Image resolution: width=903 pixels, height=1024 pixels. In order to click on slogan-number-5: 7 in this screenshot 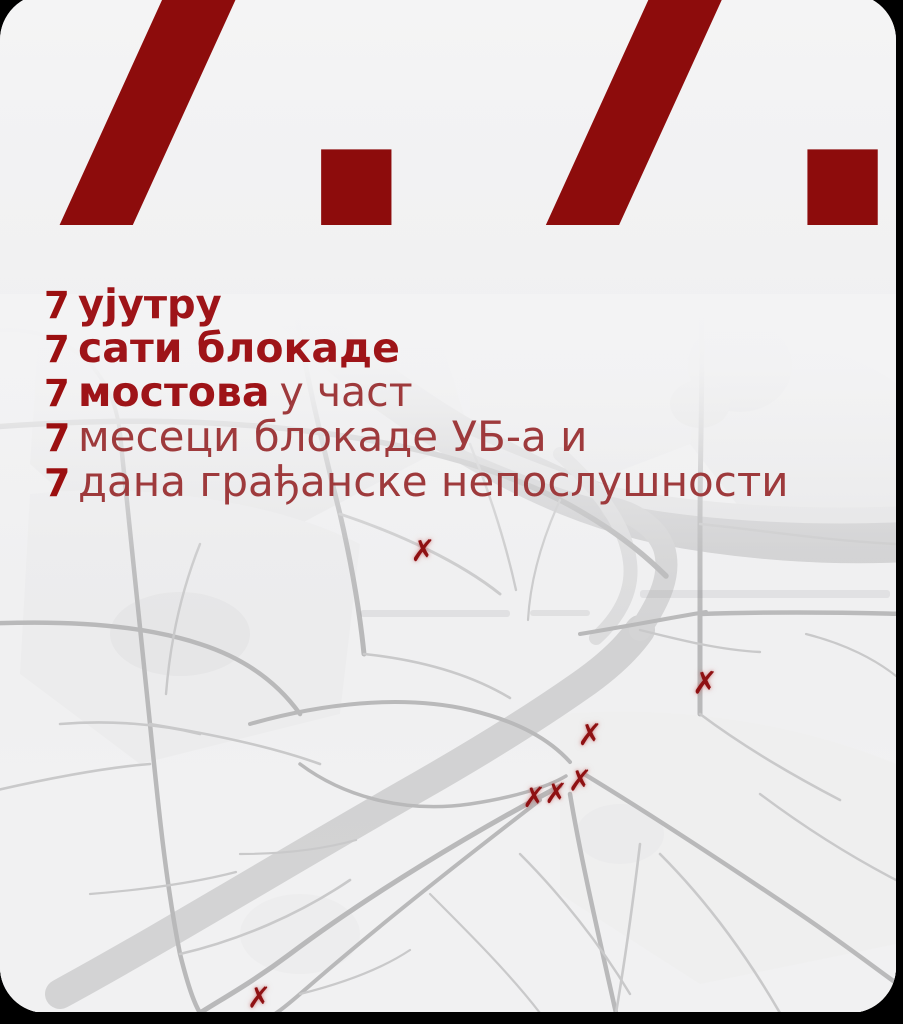, I will do `click(57, 483)`.